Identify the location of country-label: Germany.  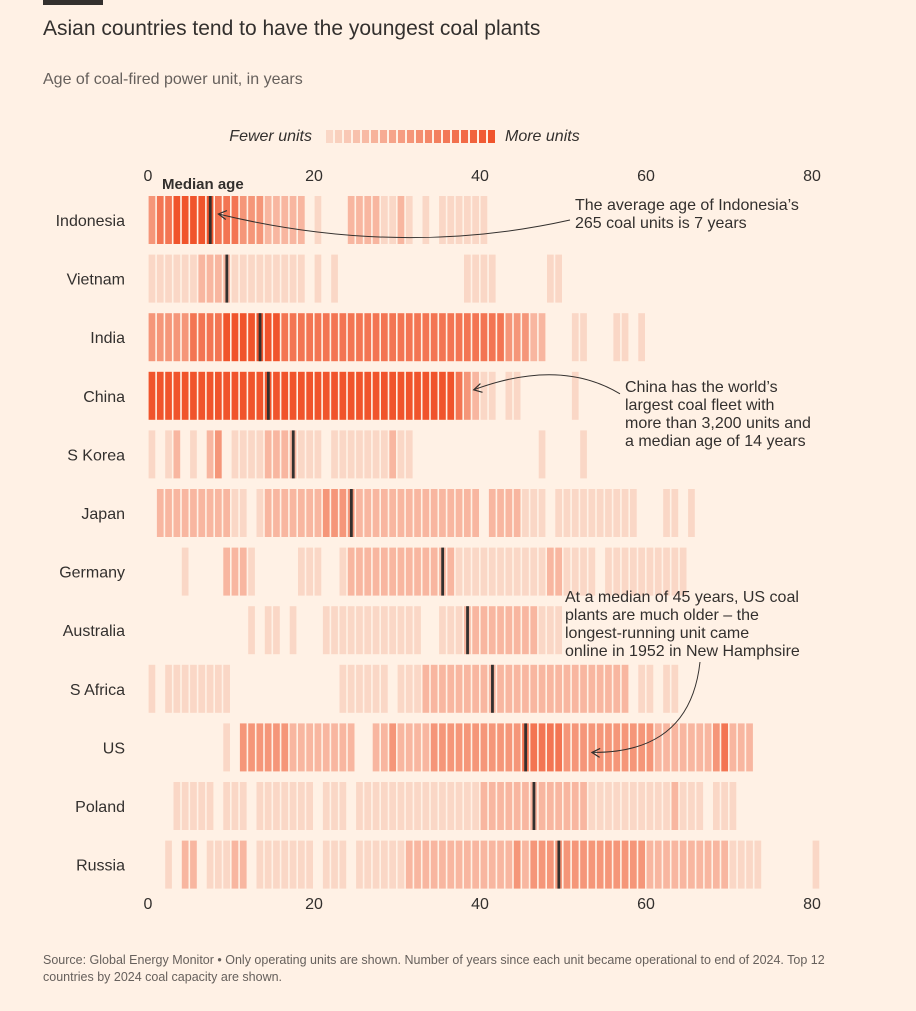
(92, 573).